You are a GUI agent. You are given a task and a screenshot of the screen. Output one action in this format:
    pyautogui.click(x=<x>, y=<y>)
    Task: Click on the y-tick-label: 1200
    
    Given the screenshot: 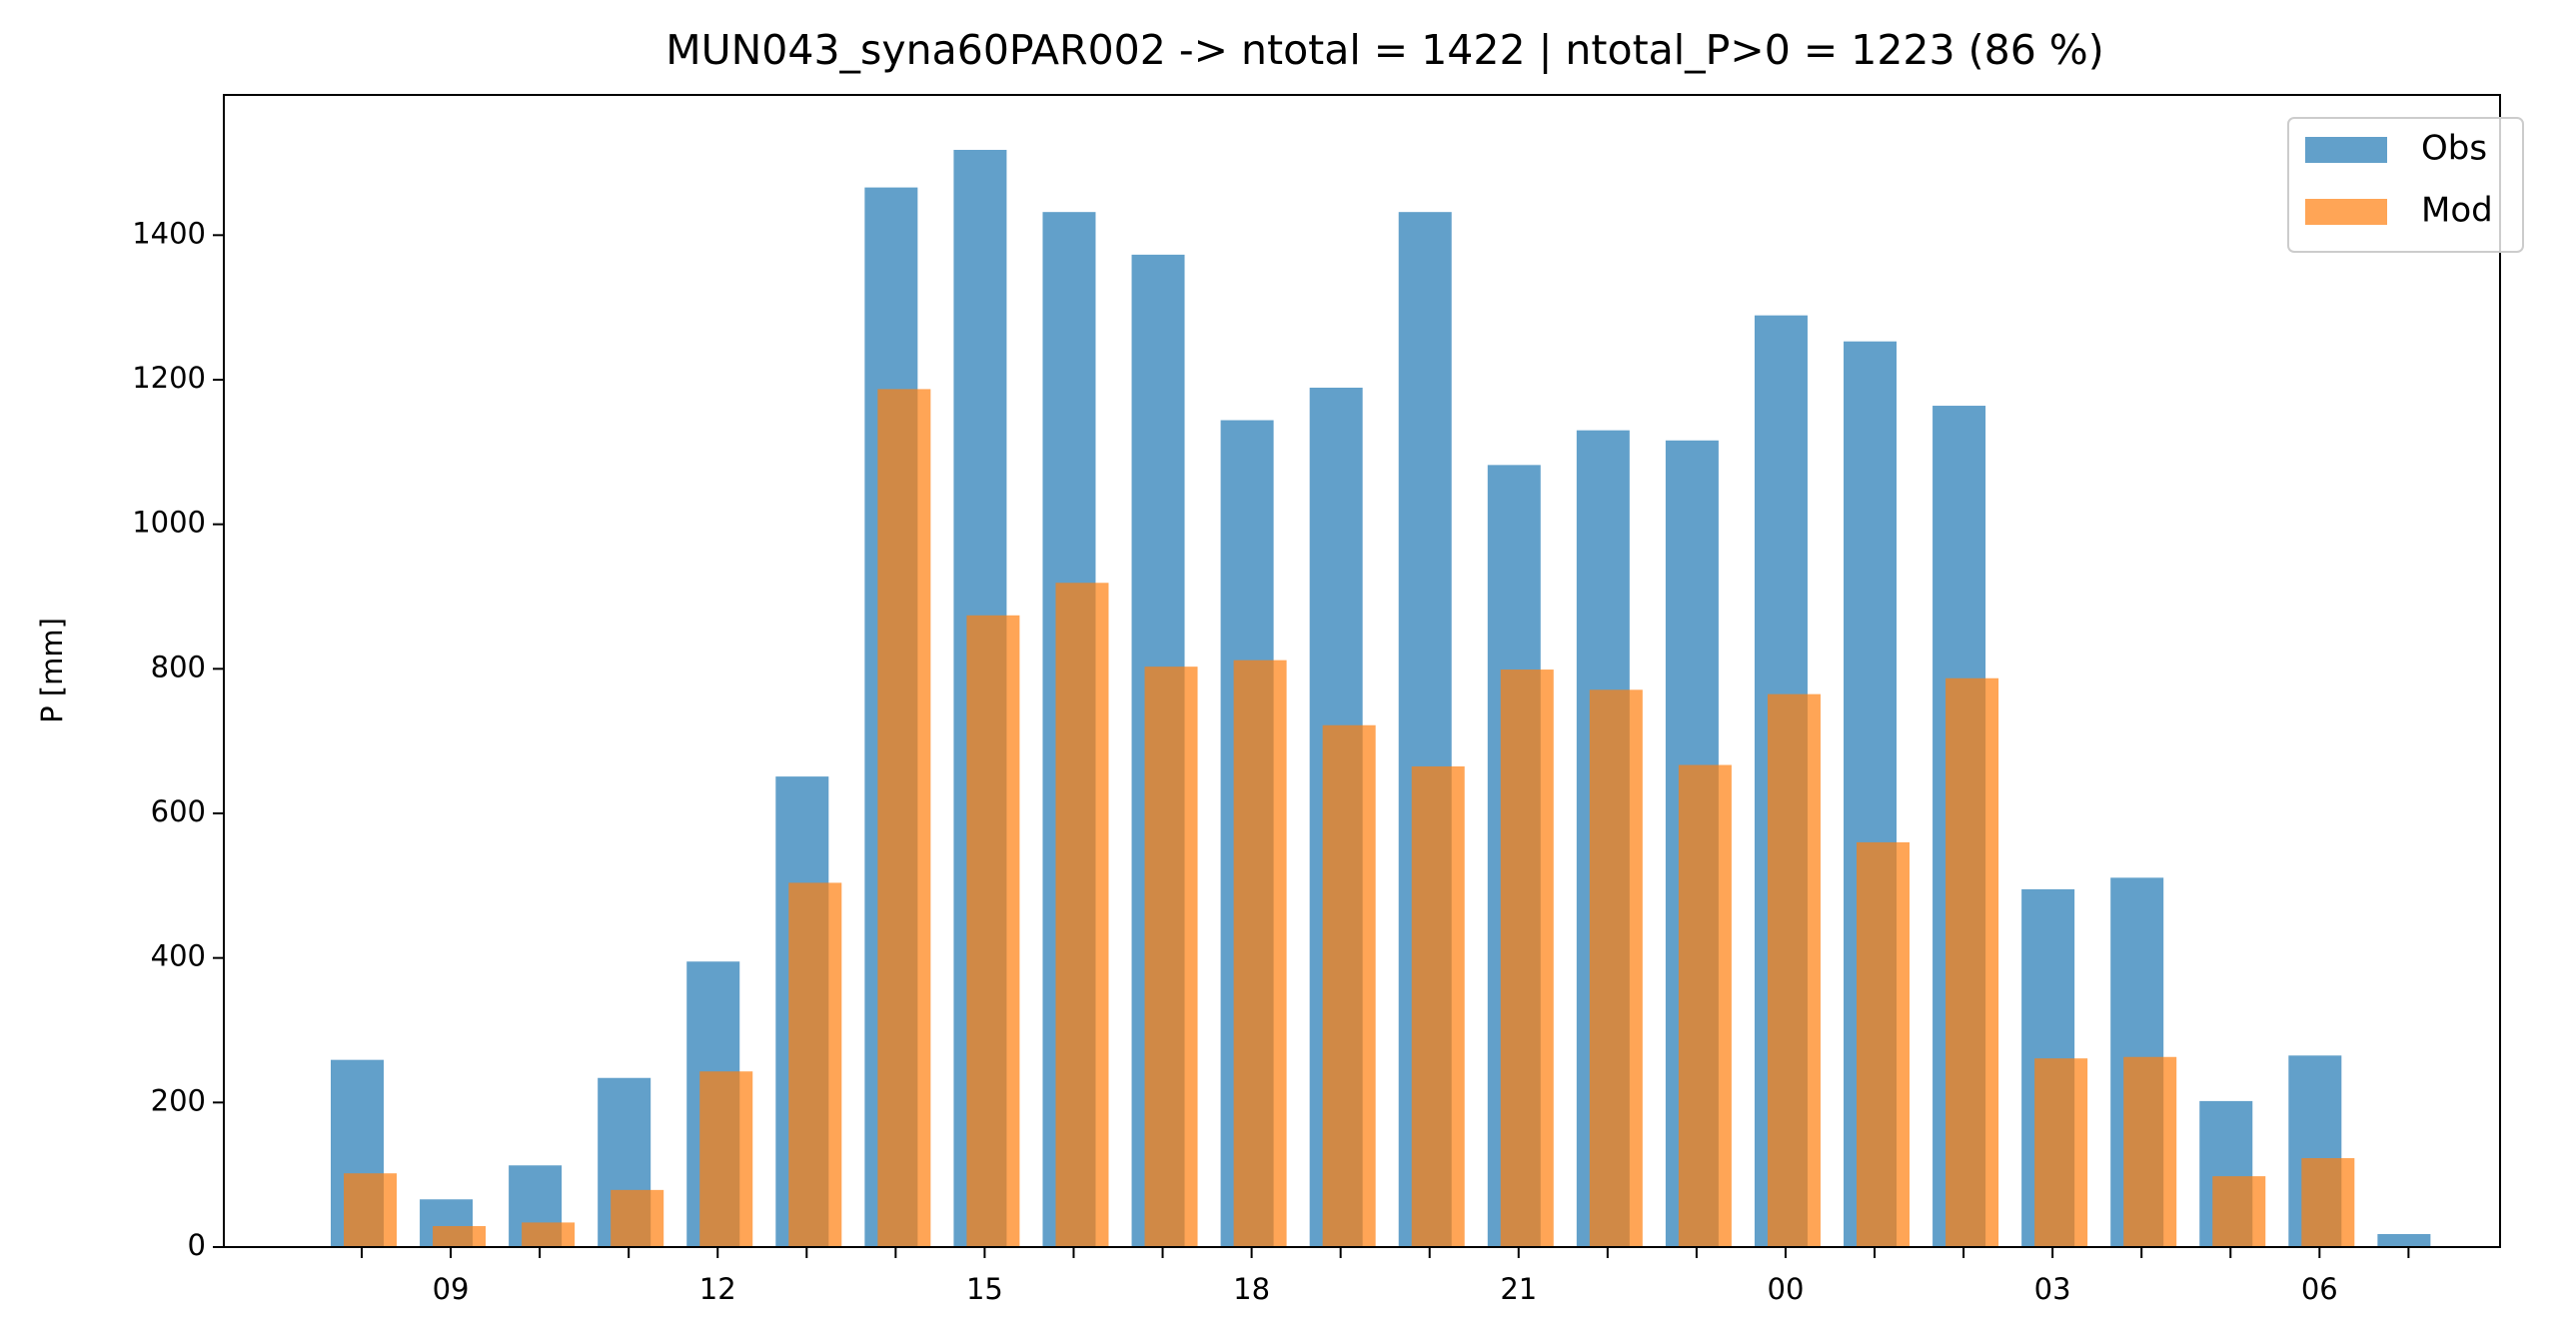 What is the action you would take?
    pyautogui.click(x=169, y=378)
    